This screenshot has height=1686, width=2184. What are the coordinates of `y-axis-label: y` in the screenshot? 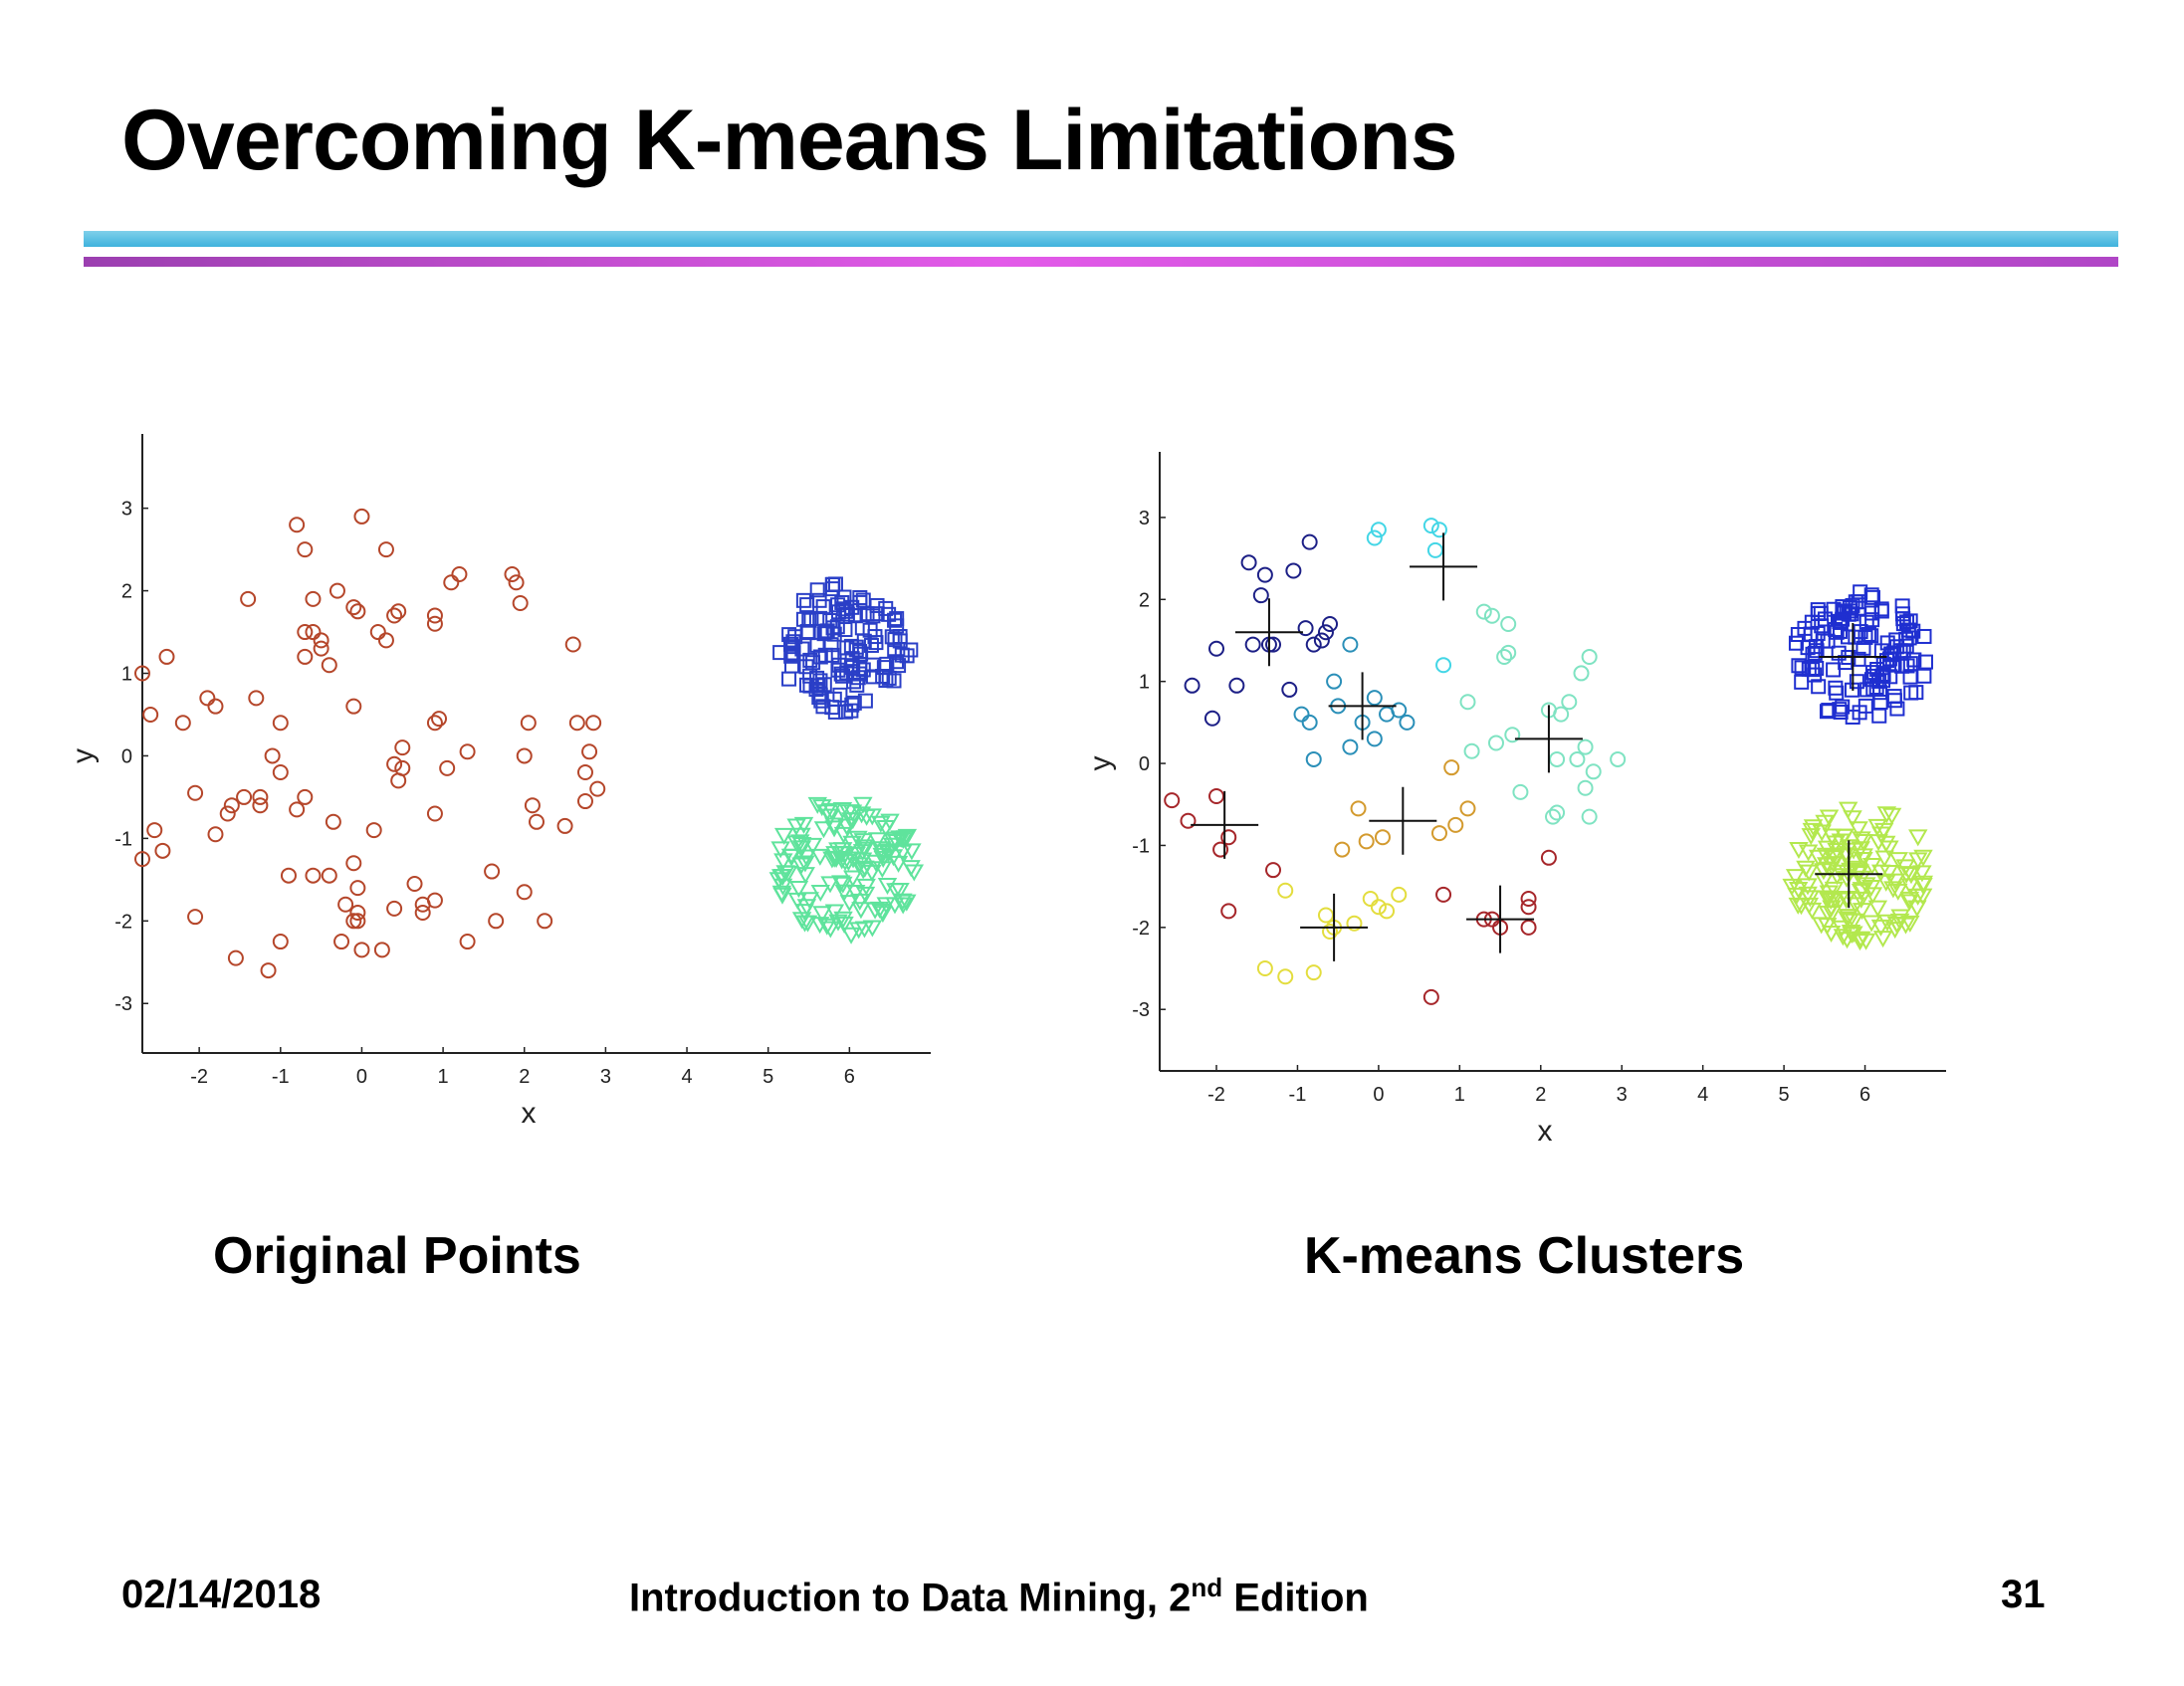 It's located at (83, 755).